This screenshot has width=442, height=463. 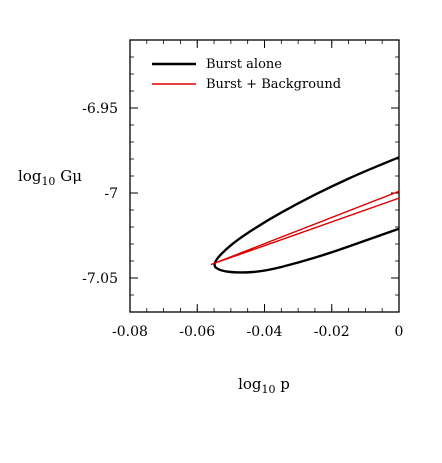 I want to click on y-tick-label: -6.95, so click(x=100, y=109).